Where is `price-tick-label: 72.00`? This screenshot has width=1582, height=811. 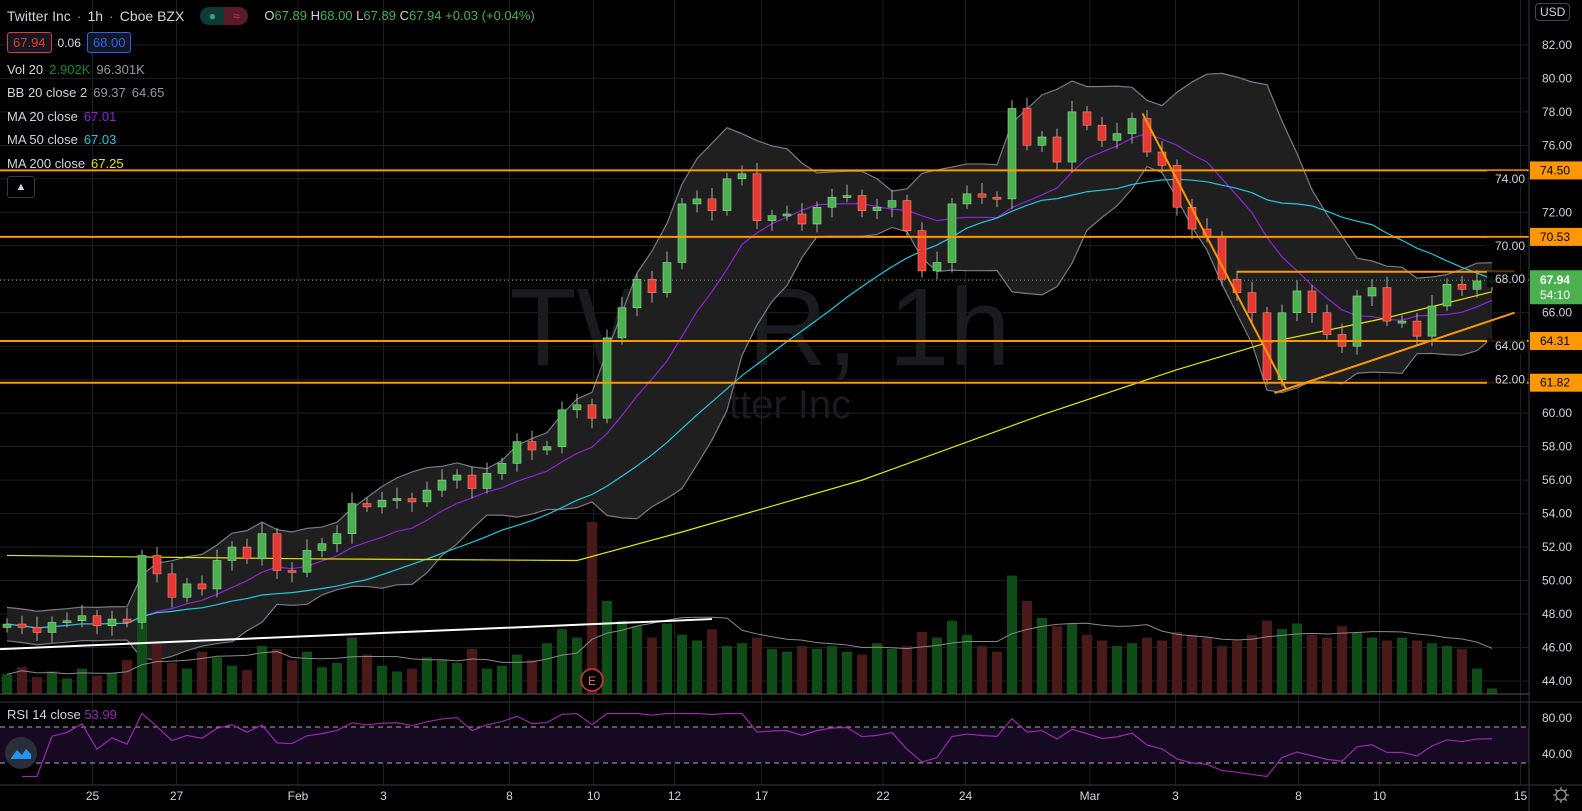
price-tick-label: 72.00 is located at coordinates (1557, 212).